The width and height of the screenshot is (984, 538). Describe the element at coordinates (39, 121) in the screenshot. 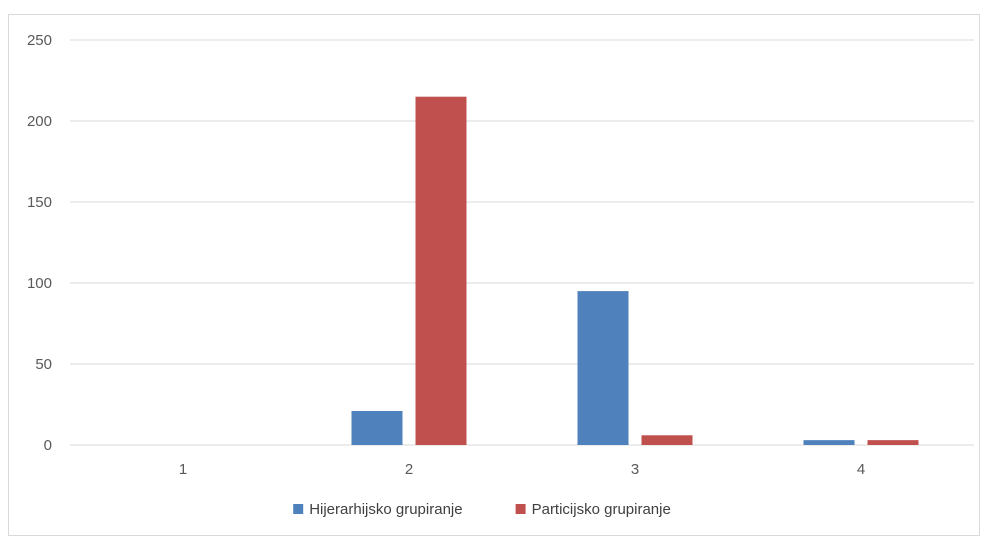

I see `y-tick-label: 200` at that location.